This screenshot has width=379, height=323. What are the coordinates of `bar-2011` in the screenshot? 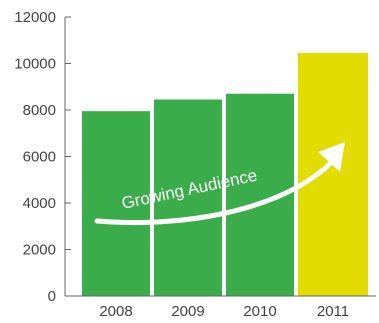 It's located at (333, 174).